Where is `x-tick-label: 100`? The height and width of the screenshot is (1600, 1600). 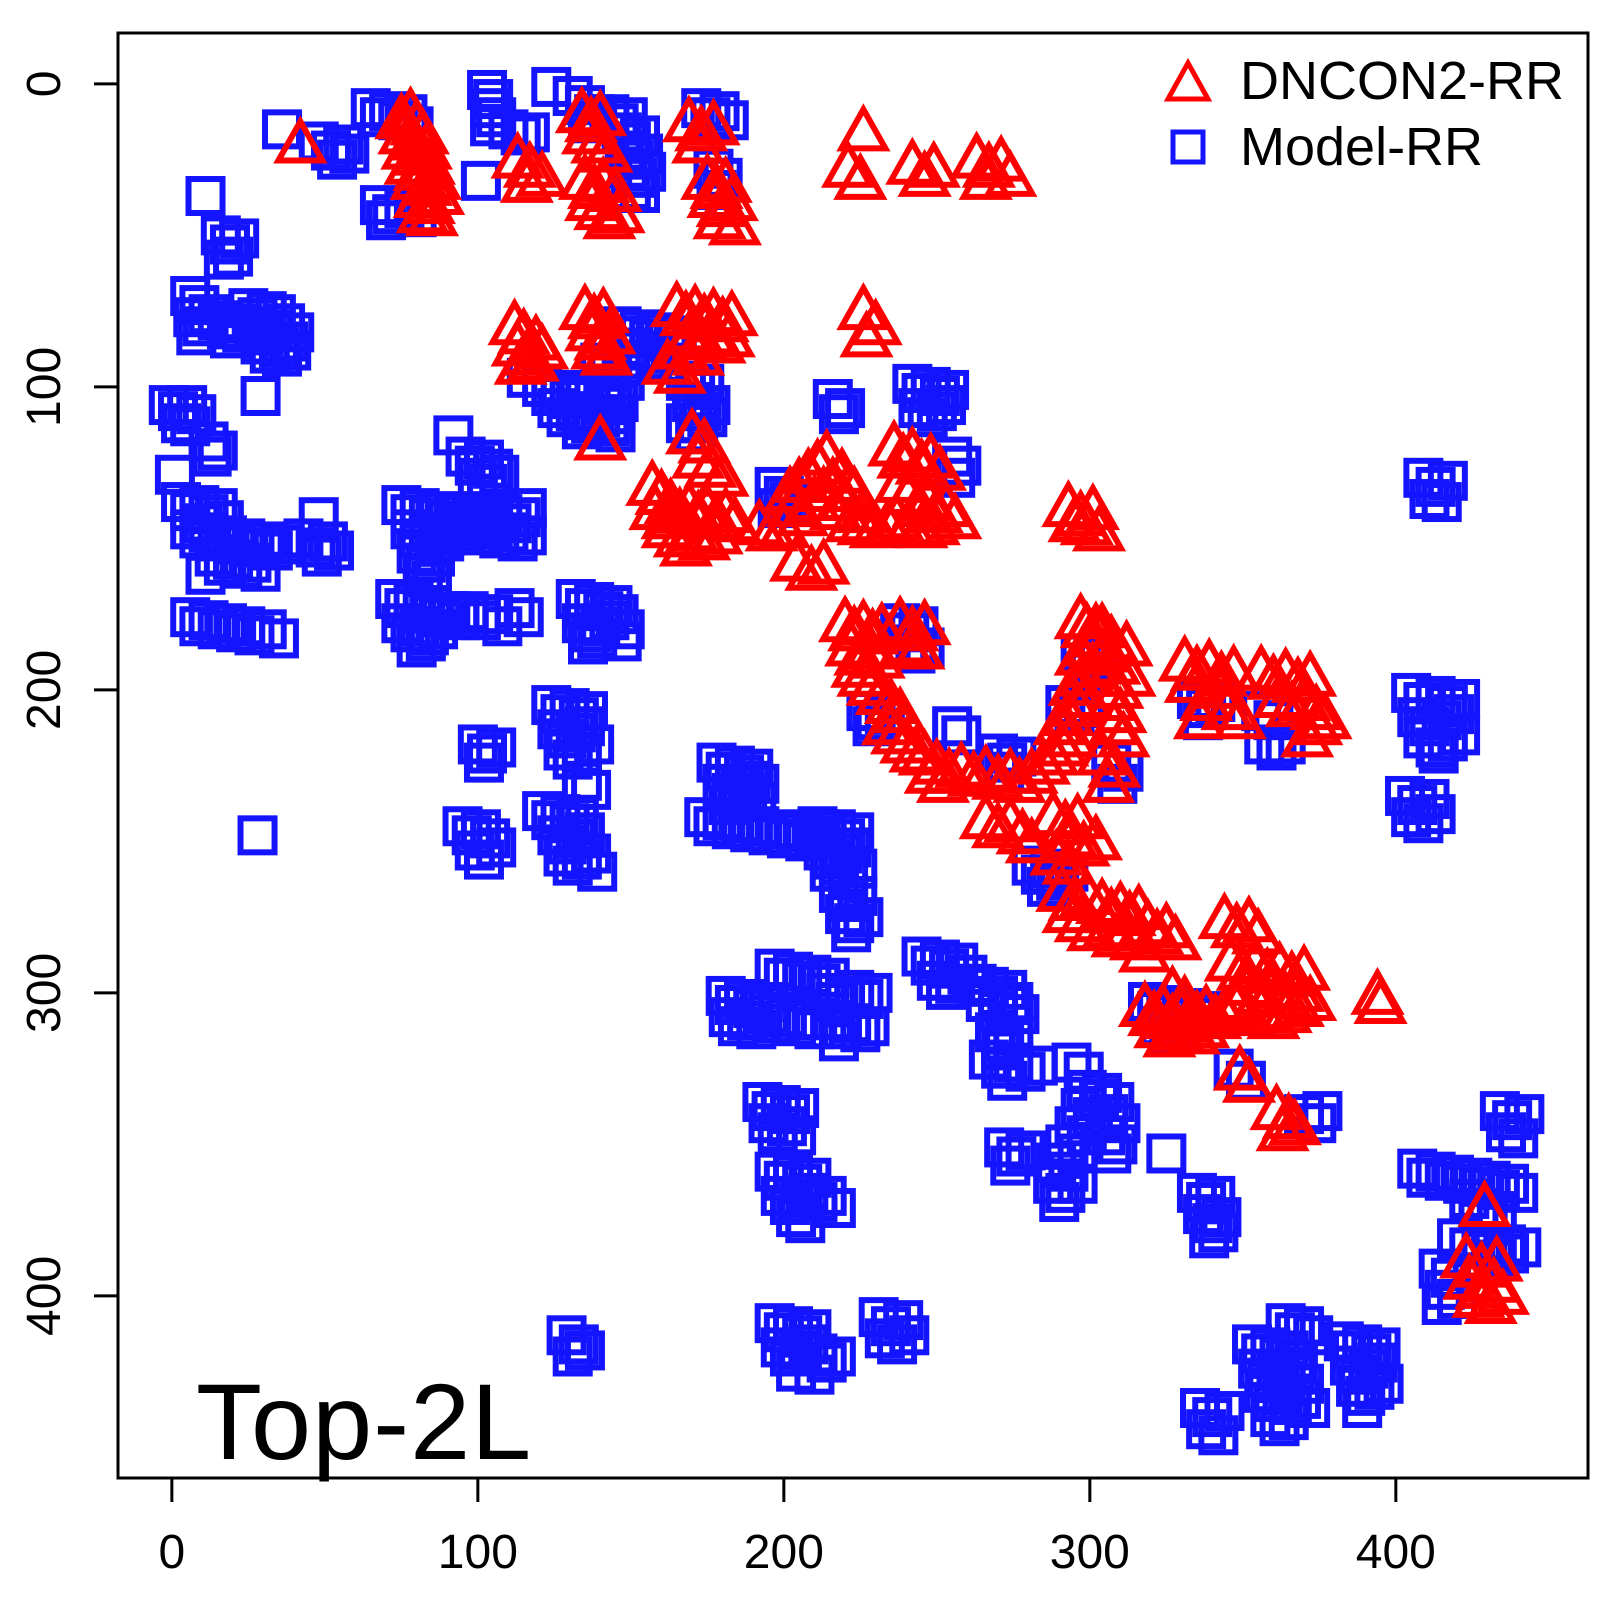 x-tick-label: 100 is located at coordinates (478, 1552).